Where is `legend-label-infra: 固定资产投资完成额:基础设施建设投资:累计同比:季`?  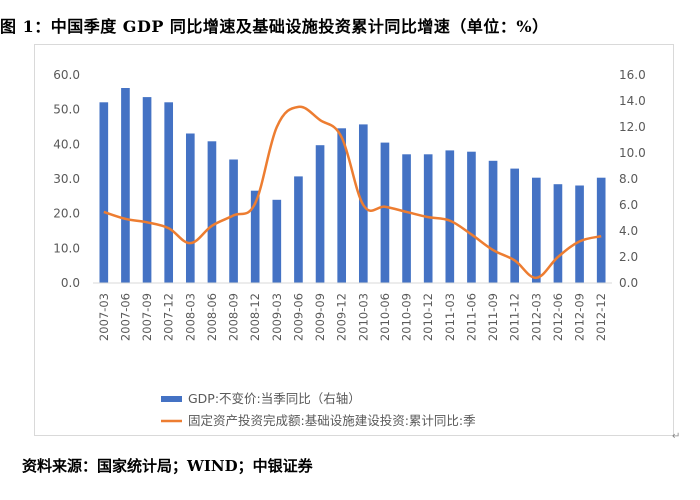
legend-label-infra: 固定资产投资完成额:基础设施建设投资:累计同比:季 is located at coordinates (332, 420).